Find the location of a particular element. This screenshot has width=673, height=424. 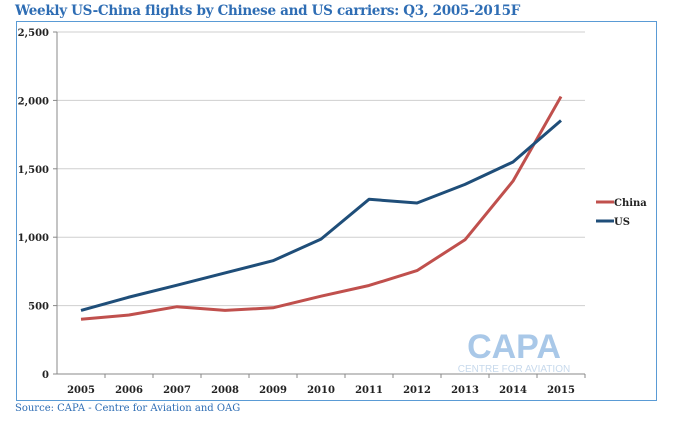

legend-label-us: US is located at coordinates (622, 222).